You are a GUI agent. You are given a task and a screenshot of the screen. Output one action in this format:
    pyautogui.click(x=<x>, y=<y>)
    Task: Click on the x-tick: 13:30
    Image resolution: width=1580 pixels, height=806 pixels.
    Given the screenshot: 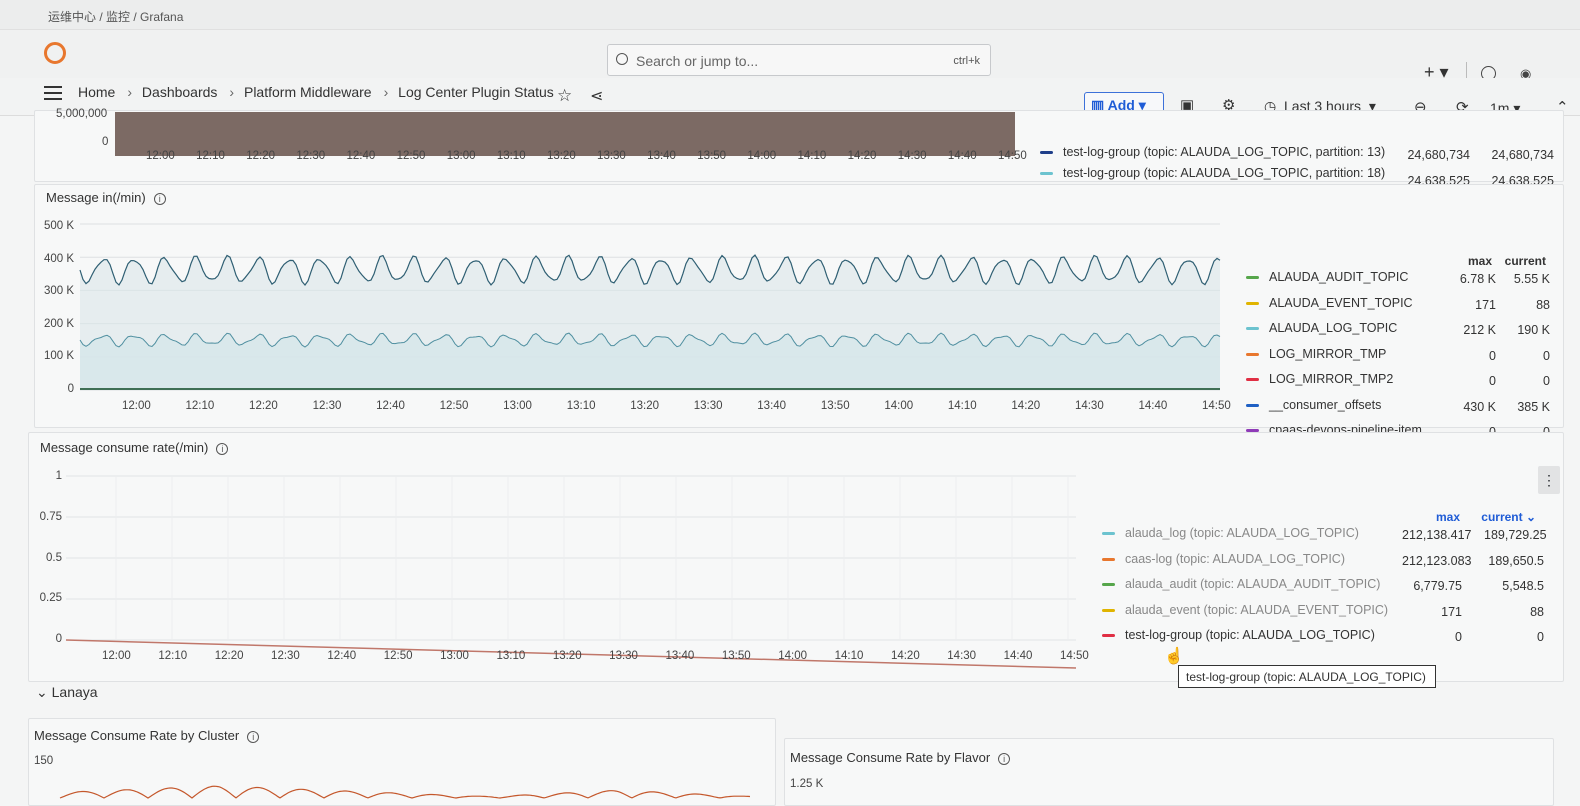 What is the action you would take?
    pyautogui.click(x=623, y=656)
    